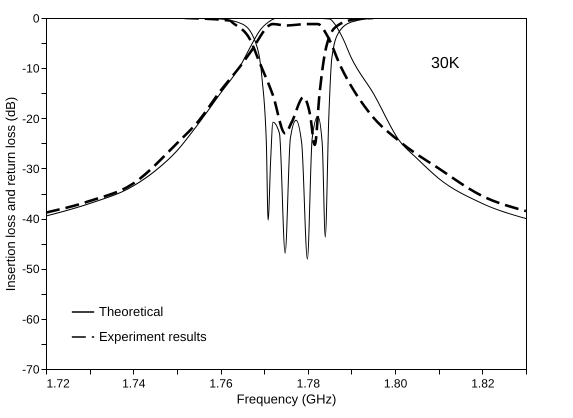  Describe the element at coordinates (31, 119) in the screenshot. I see `y-tick-label: -20` at that location.